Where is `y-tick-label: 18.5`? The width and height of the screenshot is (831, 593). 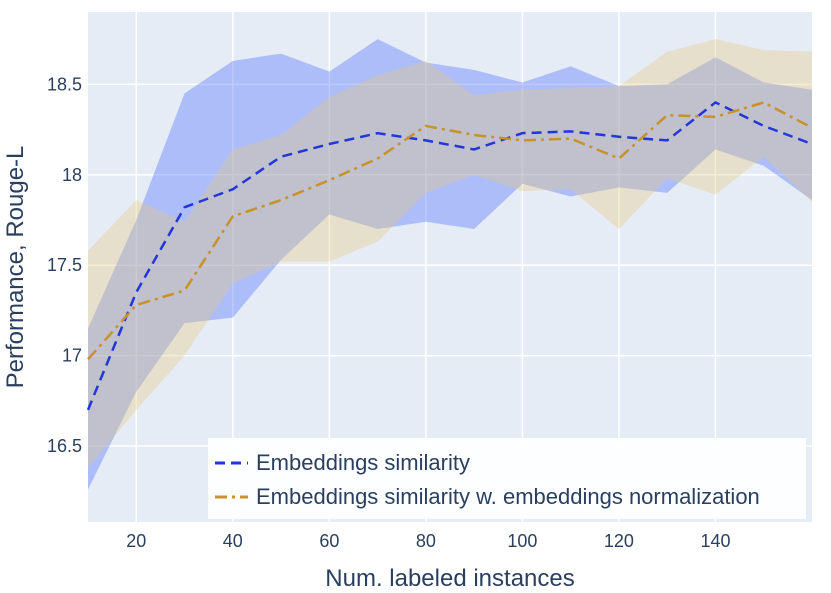
y-tick-label: 18.5 is located at coordinates (64, 84).